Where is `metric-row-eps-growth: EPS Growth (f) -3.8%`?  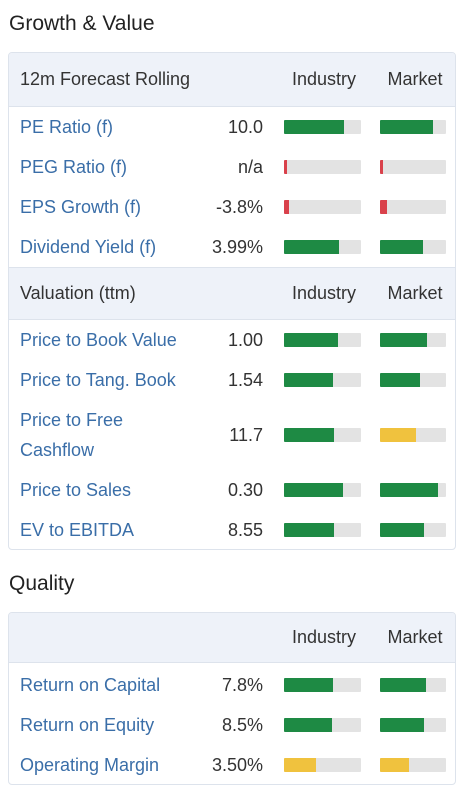
metric-row-eps-growth: EPS Growth (f) -3.8% is located at coordinates (232, 207).